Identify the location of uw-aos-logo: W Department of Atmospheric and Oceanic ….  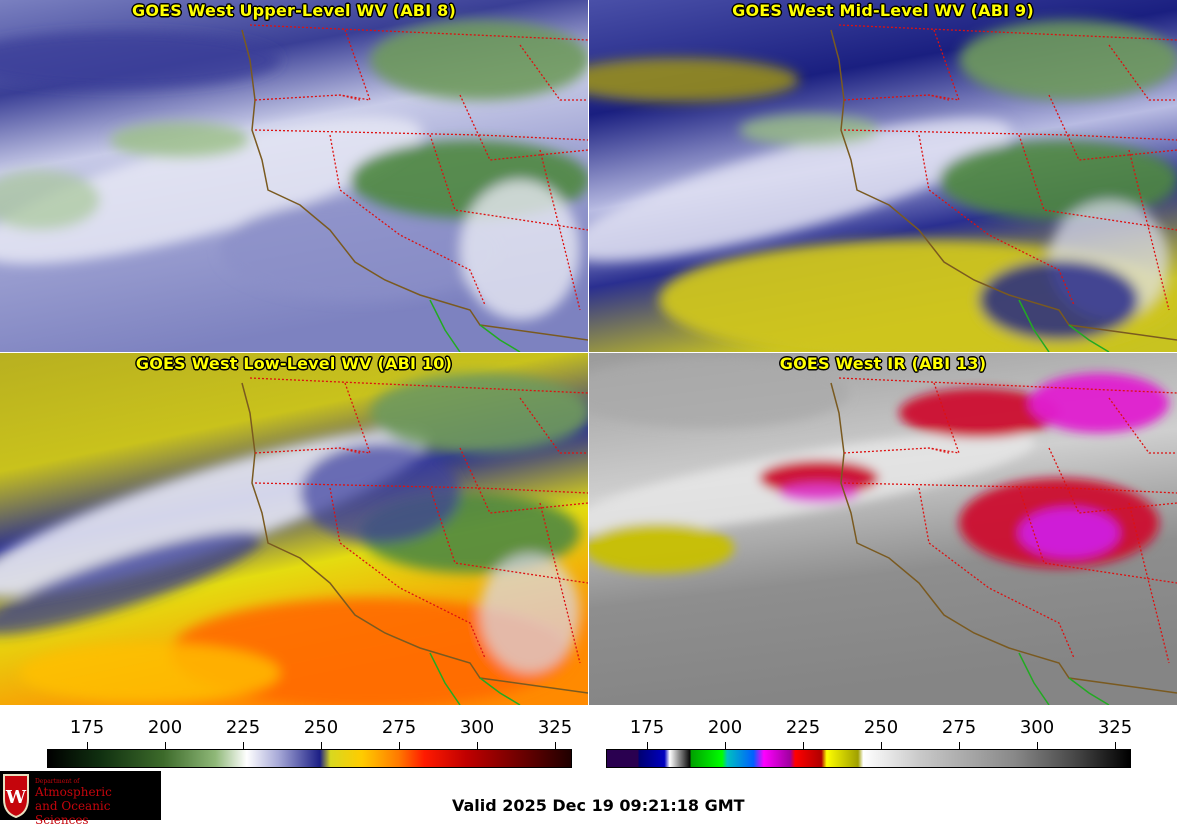
(80, 799).